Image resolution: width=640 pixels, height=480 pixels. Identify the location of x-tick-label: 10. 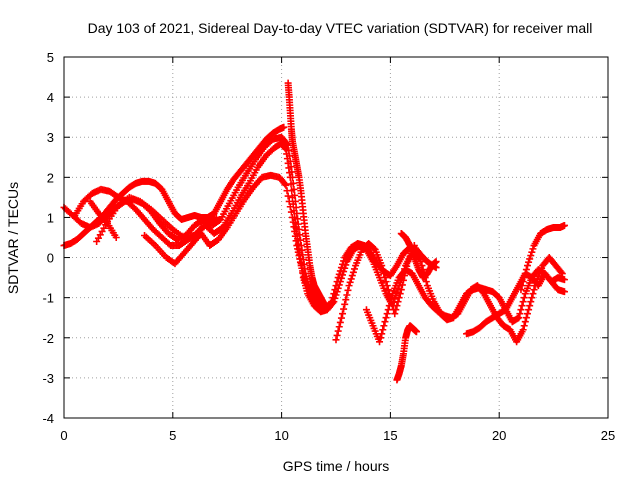
(281, 435).